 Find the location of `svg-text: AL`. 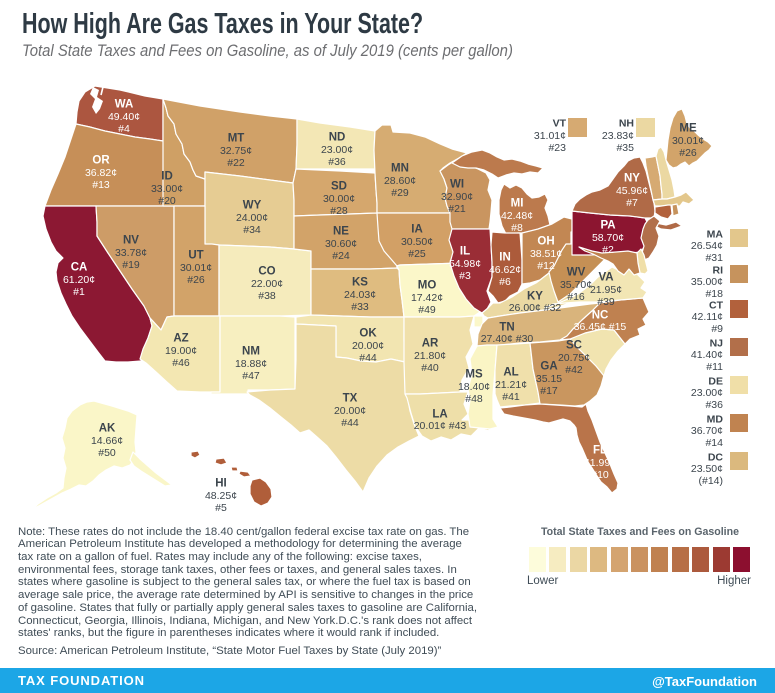

svg-text: AL is located at coordinates (510, 373).